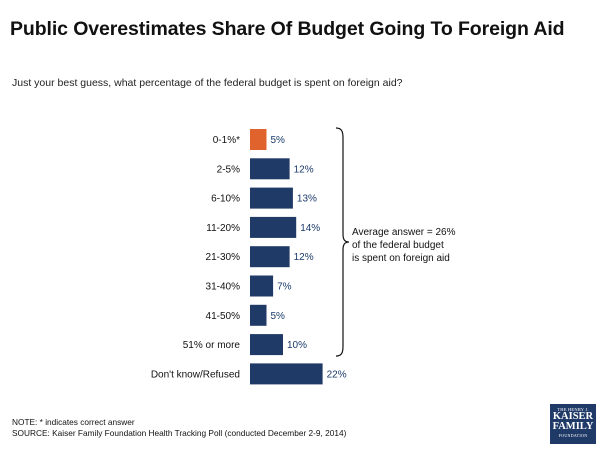 This screenshot has height=450, width=600. What do you see at coordinates (297, 345) in the screenshot?
I see `value-label-7: 10%` at bounding box center [297, 345].